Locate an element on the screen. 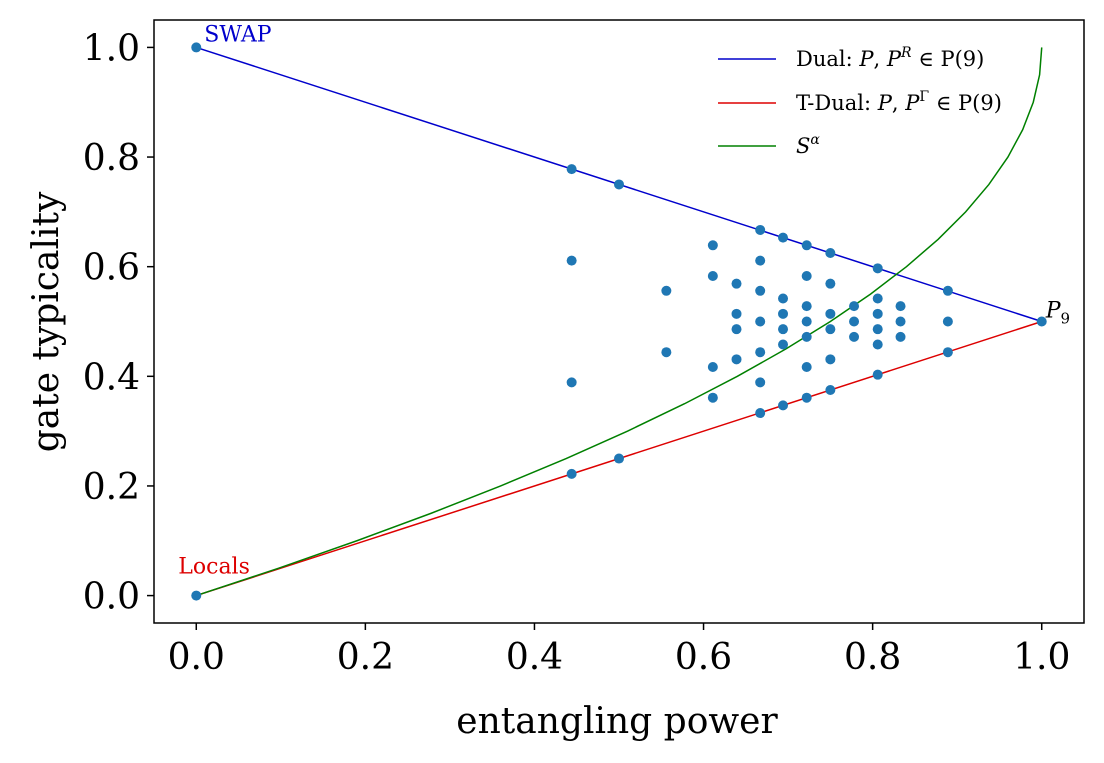 This screenshot has height=763, width=1104. x-tick-label: 0.0 is located at coordinates (196, 657).